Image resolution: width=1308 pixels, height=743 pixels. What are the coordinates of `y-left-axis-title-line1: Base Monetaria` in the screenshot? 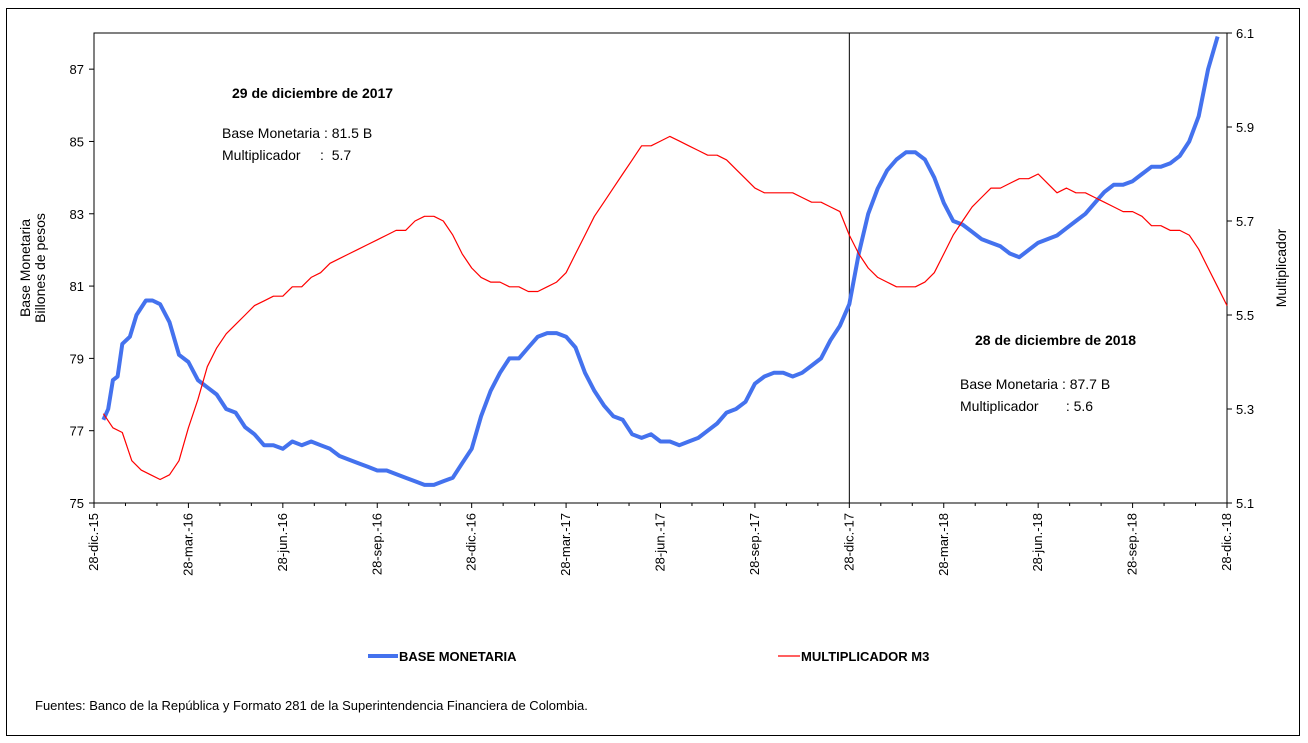 It's located at (25, 268).